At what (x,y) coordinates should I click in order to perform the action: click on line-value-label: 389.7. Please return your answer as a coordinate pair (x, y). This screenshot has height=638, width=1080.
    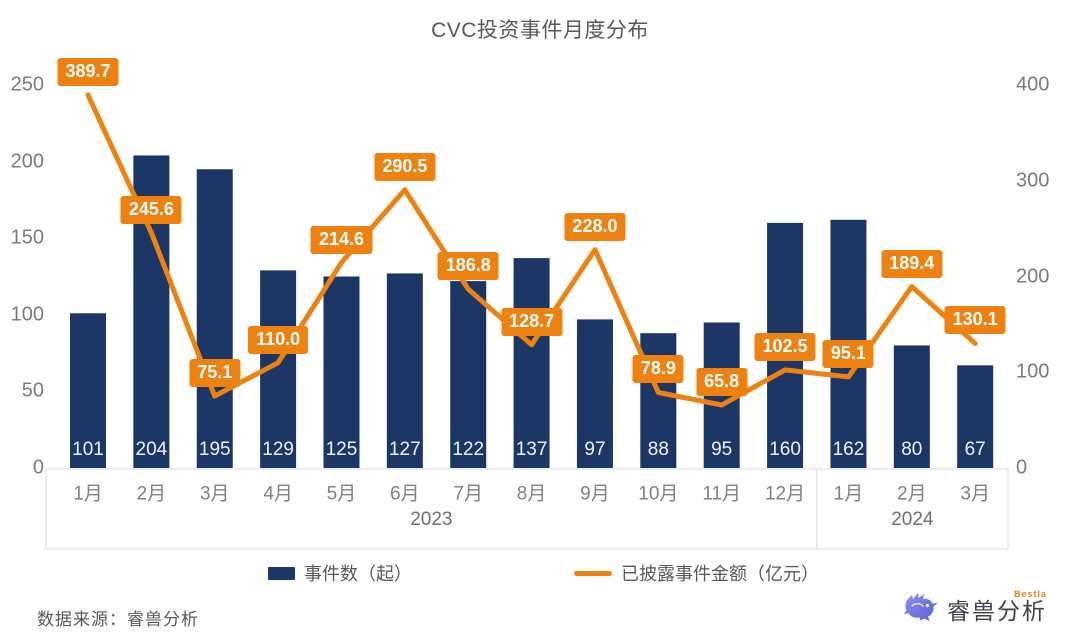
    Looking at the image, I should click on (88, 71).